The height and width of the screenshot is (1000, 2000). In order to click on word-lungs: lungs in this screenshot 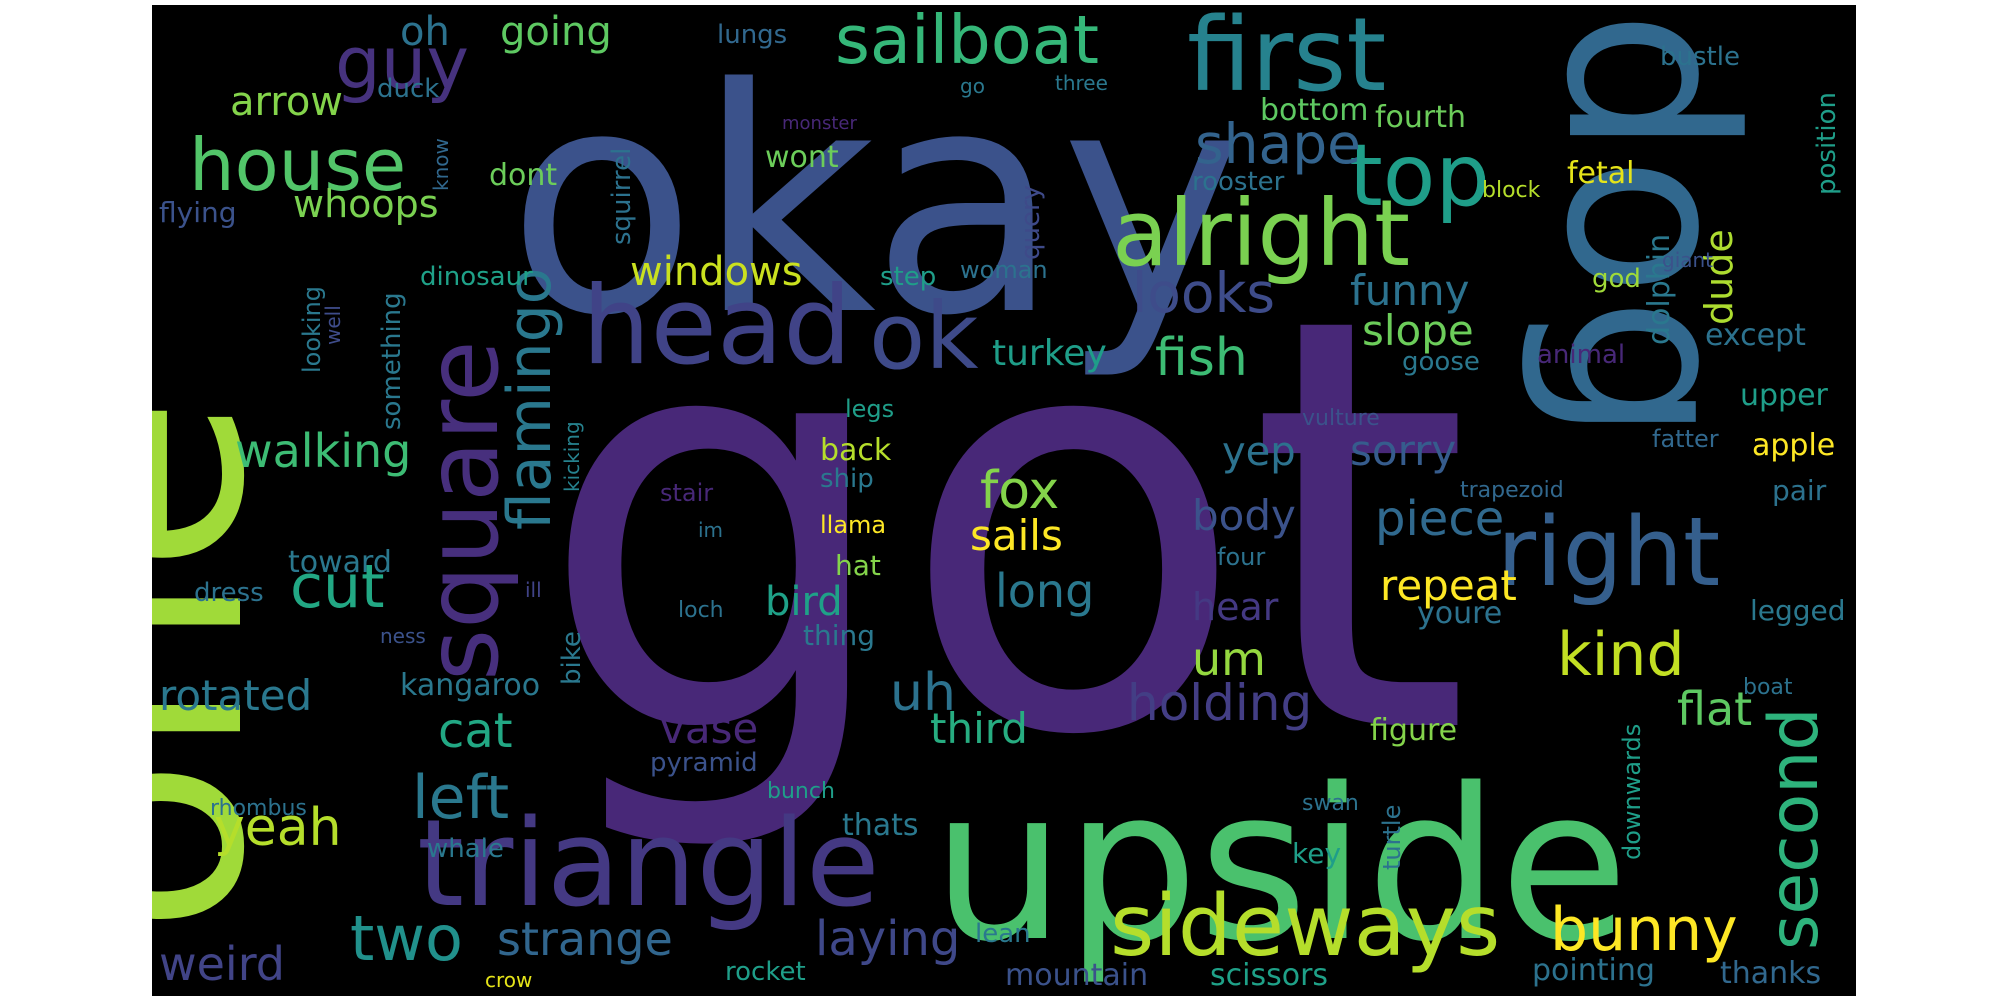, I will do `click(752, 35)`.